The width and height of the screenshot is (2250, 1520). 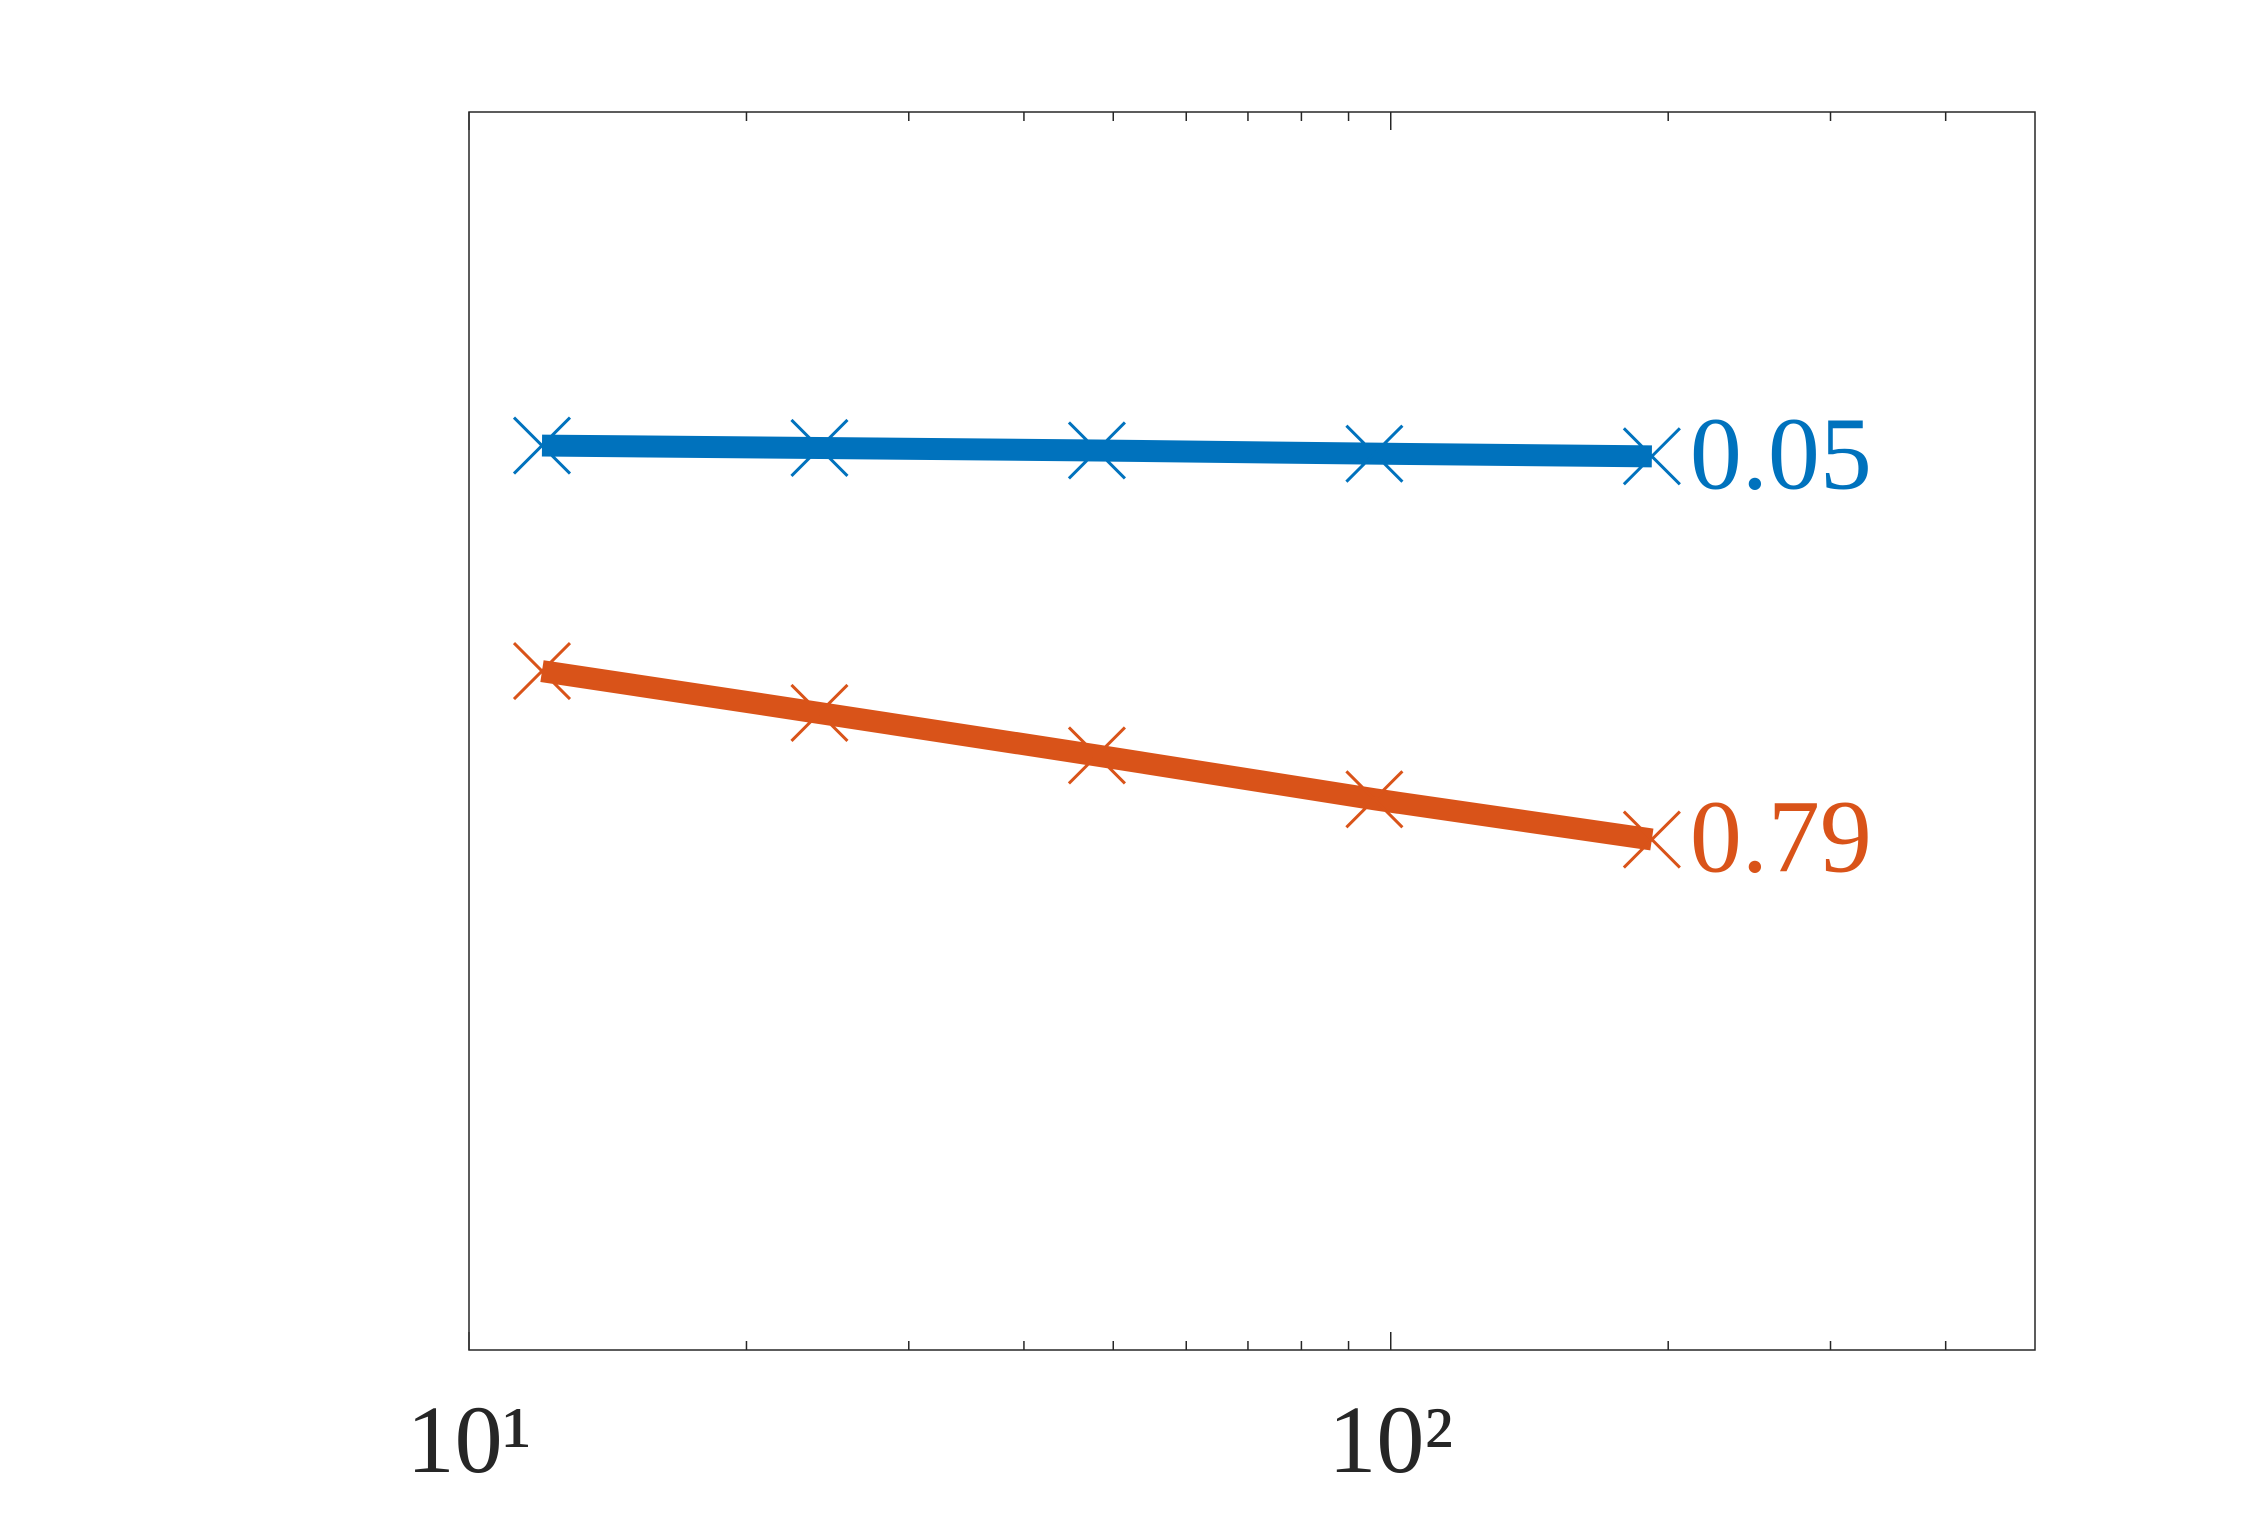 What do you see at coordinates (1781, 837) in the screenshot?
I see `series-label: 0.79` at bounding box center [1781, 837].